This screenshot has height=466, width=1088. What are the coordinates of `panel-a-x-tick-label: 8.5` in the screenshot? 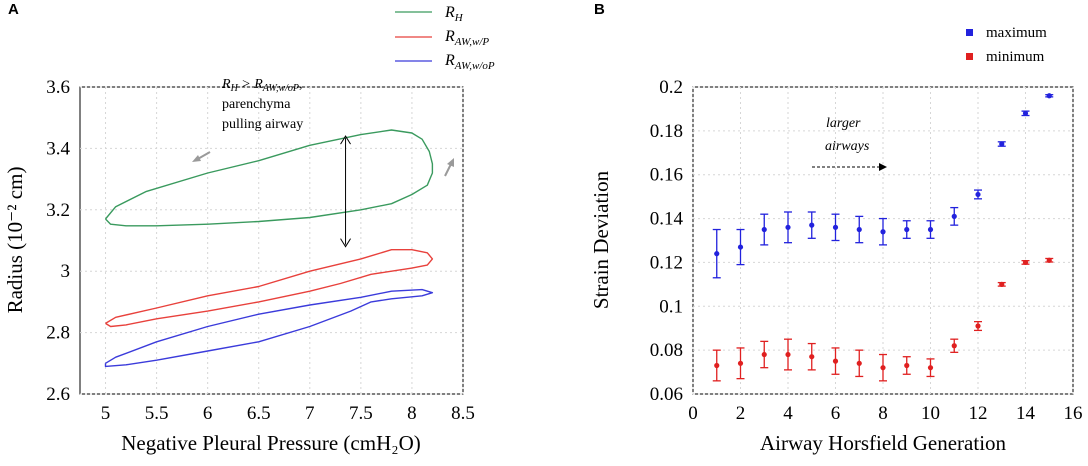 It's located at (463, 413).